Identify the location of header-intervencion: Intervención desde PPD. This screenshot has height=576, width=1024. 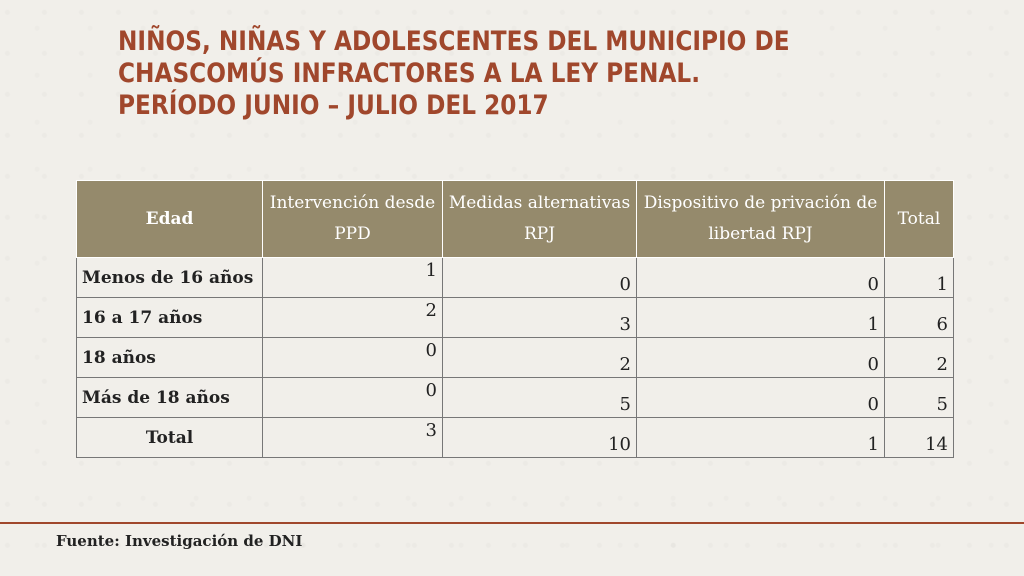
(352, 219).